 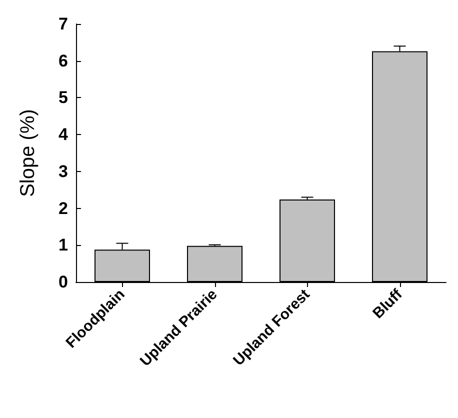 What do you see at coordinates (63, 98) in the screenshot?
I see `y-tick-label: 5` at bounding box center [63, 98].